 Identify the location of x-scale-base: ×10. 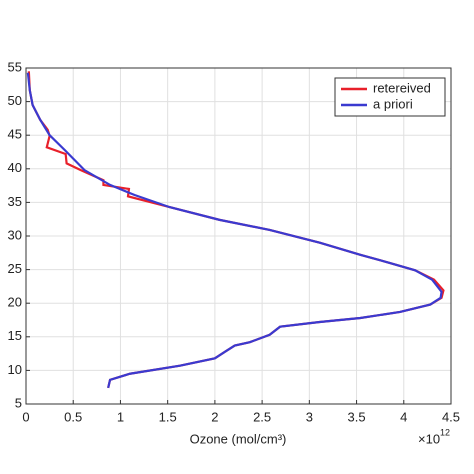
(429, 438).